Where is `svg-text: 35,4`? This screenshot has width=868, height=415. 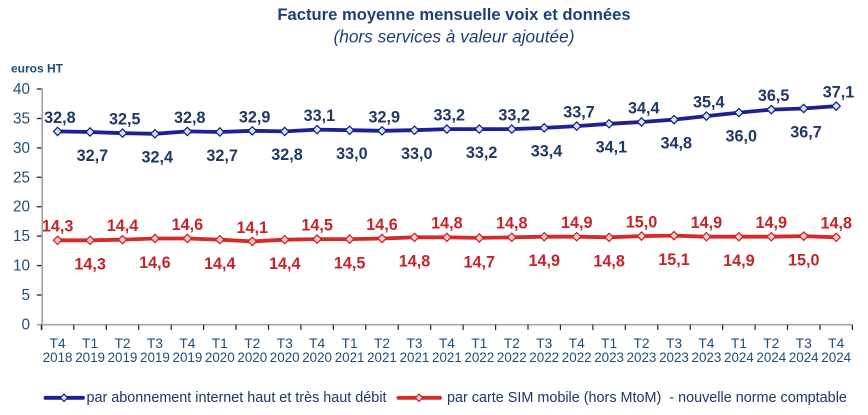 svg-text: 35,4 is located at coordinates (709, 103).